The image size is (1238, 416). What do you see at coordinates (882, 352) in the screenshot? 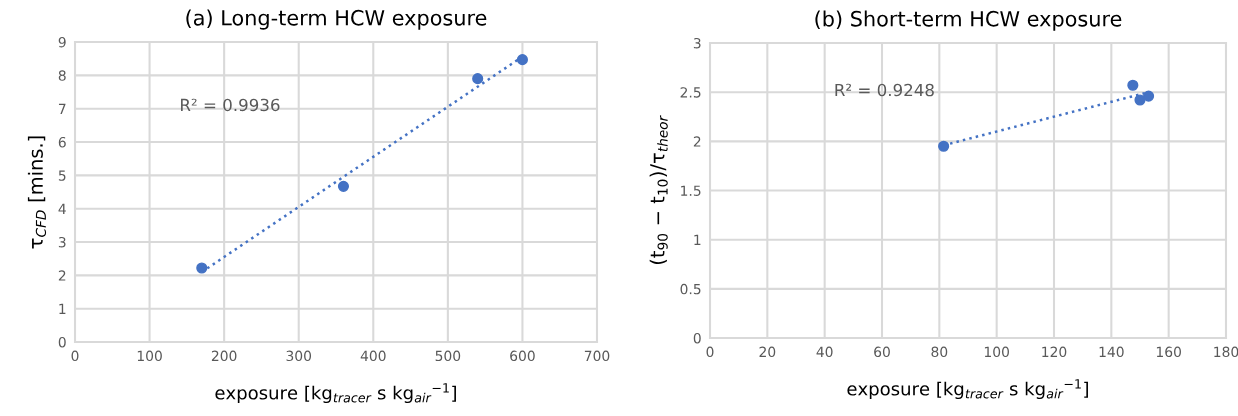
I see `x-tick-label: 60` at bounding box center [882, 352].